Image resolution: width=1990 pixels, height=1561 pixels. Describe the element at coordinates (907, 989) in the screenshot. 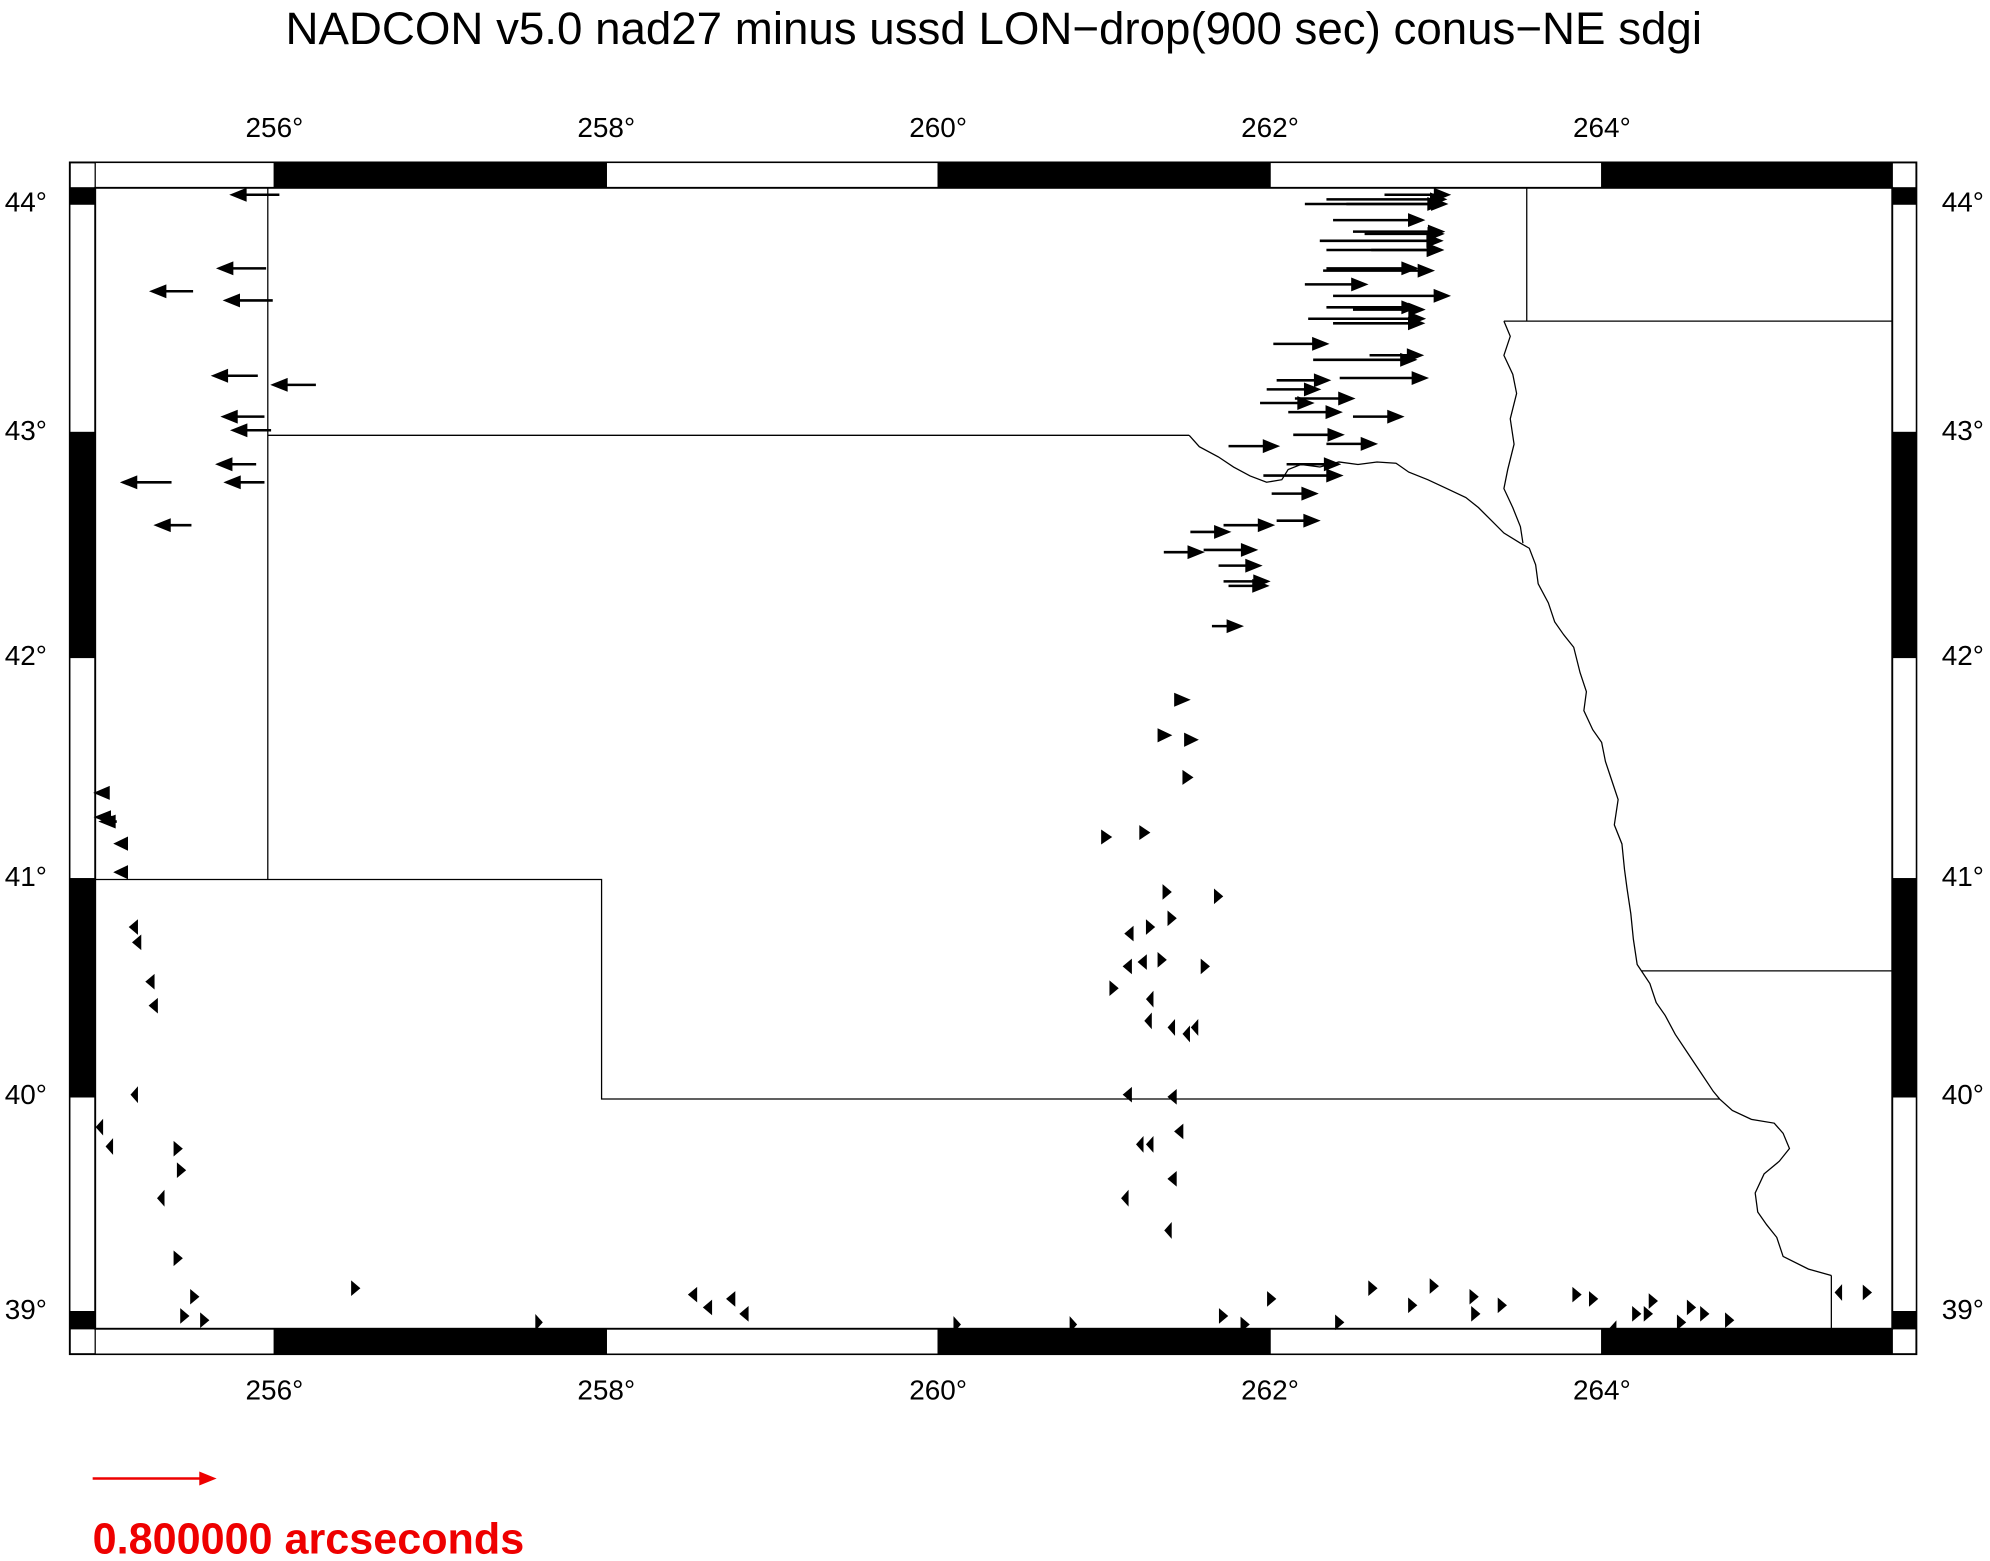

I see `state-border` at that location.